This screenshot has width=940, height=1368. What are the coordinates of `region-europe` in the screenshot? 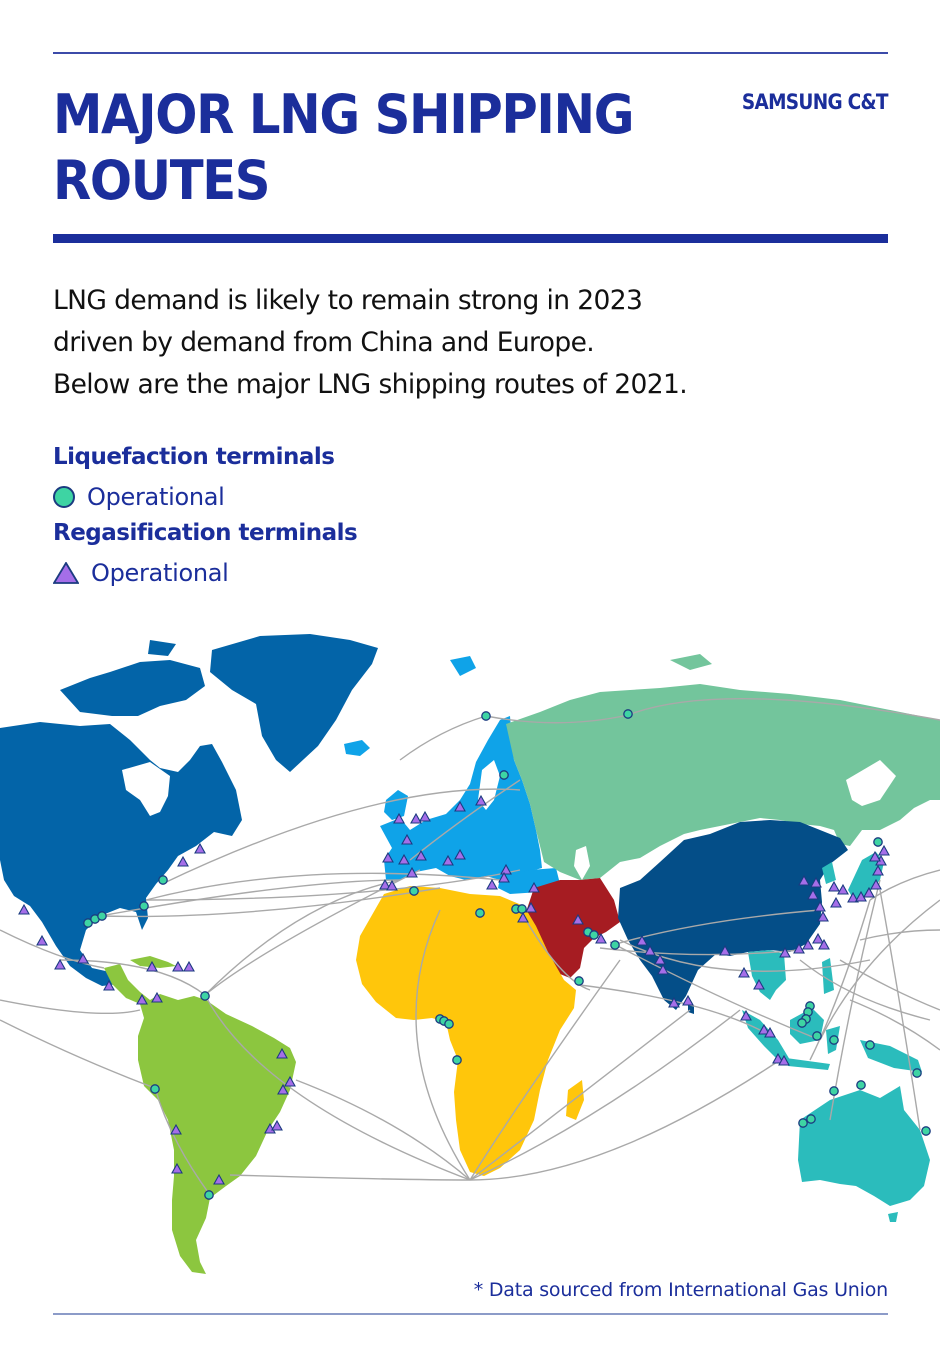 It's located at (452, 775).